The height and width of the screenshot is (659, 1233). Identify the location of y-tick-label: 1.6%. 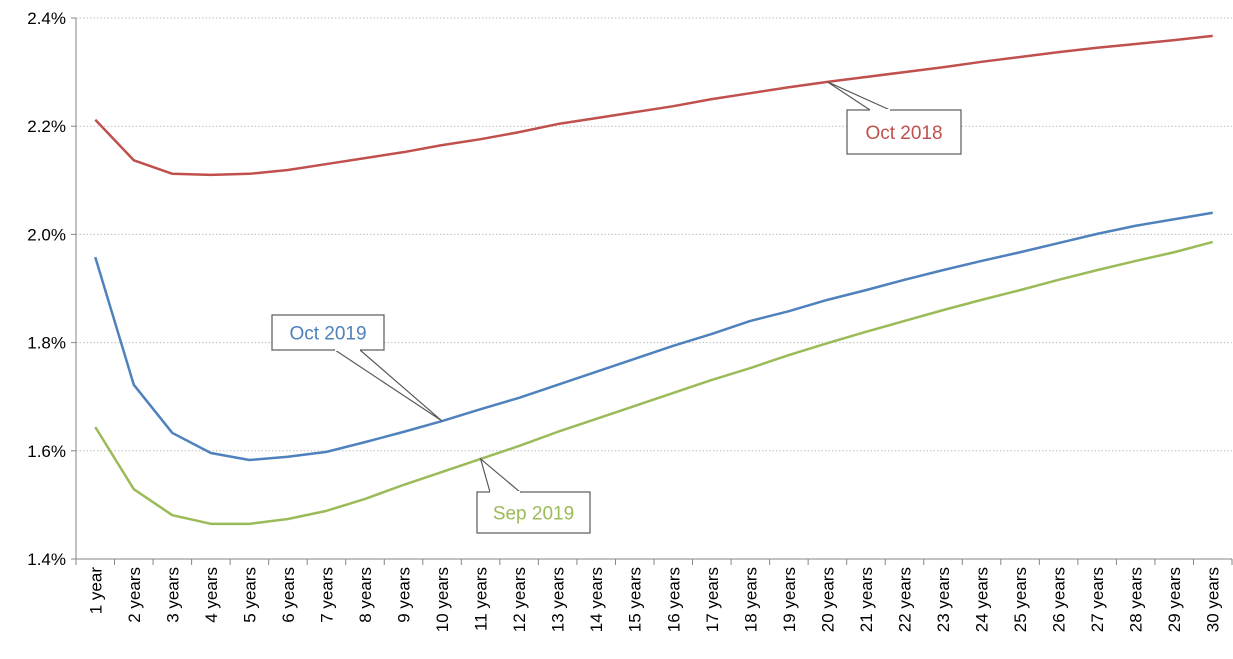
(46, 451).